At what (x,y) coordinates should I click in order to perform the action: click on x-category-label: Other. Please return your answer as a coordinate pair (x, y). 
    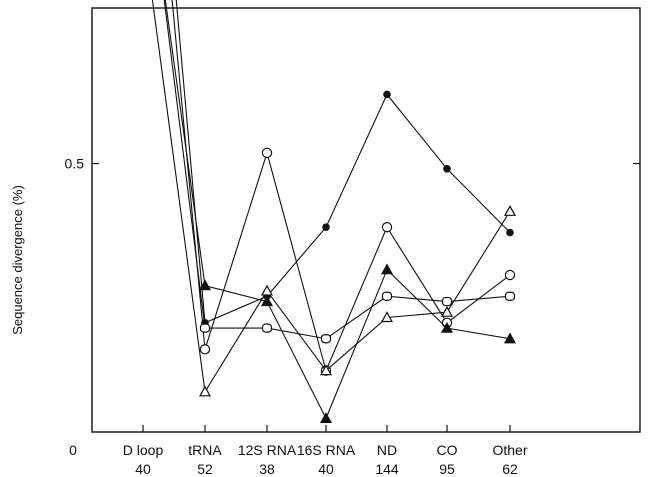
    Looking at the image, I should click on (509, 450).